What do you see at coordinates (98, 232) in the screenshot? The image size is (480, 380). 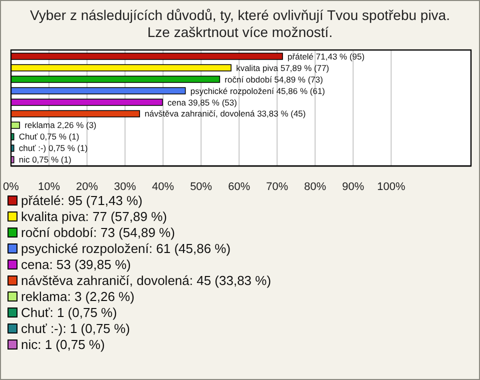 I see `legend-label: roční období: 73 (54,89 %)` at bounding box center [98, 232].